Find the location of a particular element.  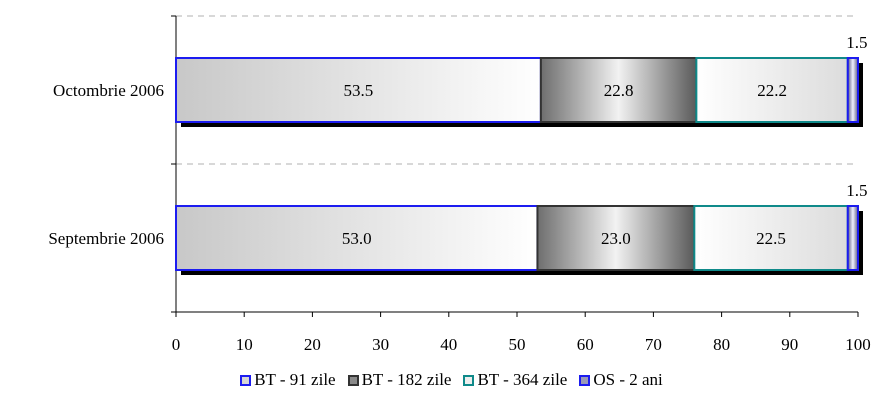

x-tick-label: 90 is located at coordinates (789, 344).